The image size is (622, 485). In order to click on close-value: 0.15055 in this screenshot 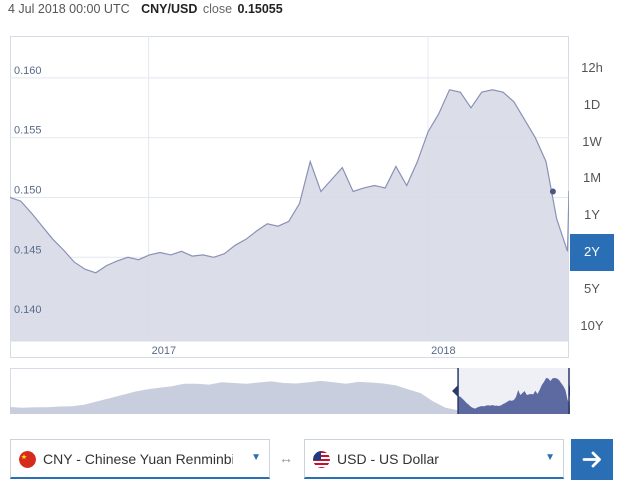, I will do `click(260, 9)`.